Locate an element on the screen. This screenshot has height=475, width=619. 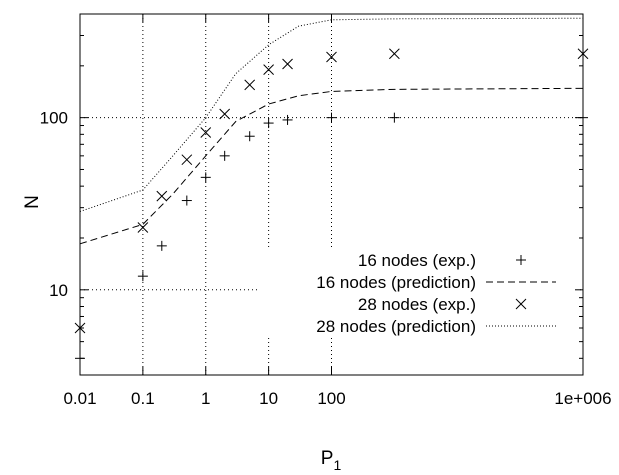
x-tick-label: 100 is located at coordinates (331, 398).